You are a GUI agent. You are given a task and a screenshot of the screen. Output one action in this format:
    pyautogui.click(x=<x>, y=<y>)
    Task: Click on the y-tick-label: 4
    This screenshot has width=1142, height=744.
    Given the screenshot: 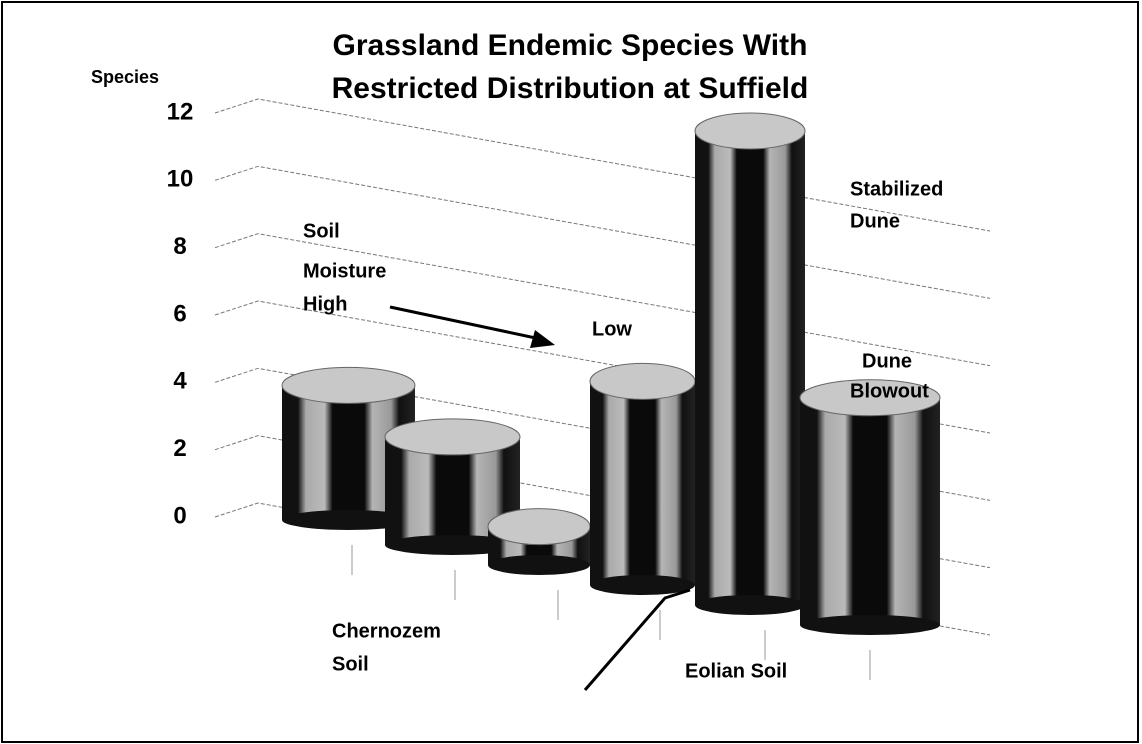 What is the action you would take?
    pyautogui.click(x=180, y=381)
    